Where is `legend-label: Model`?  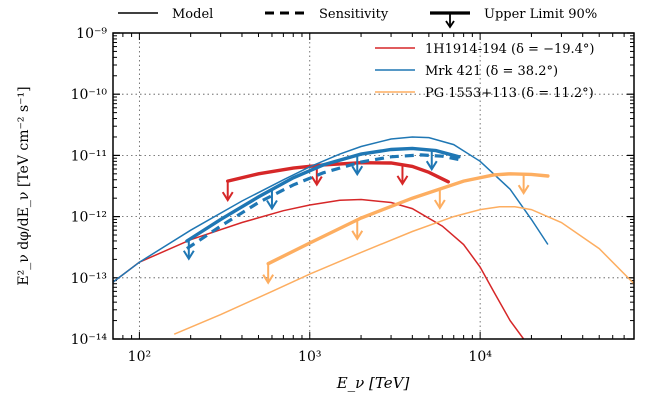 legend-label: Model is located at coordinates (192, 14).